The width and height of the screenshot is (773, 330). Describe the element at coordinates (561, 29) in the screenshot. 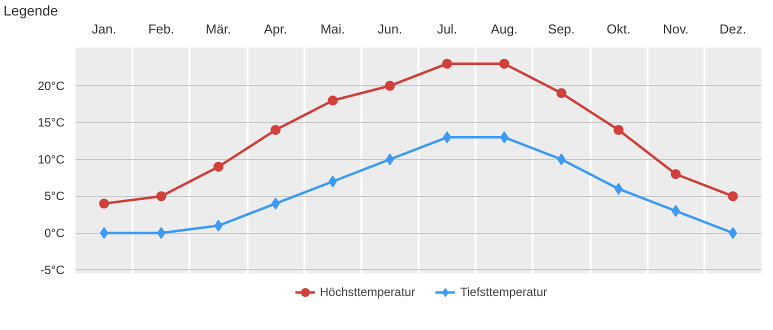

I see `x-tick-label: Sep.` at that location.